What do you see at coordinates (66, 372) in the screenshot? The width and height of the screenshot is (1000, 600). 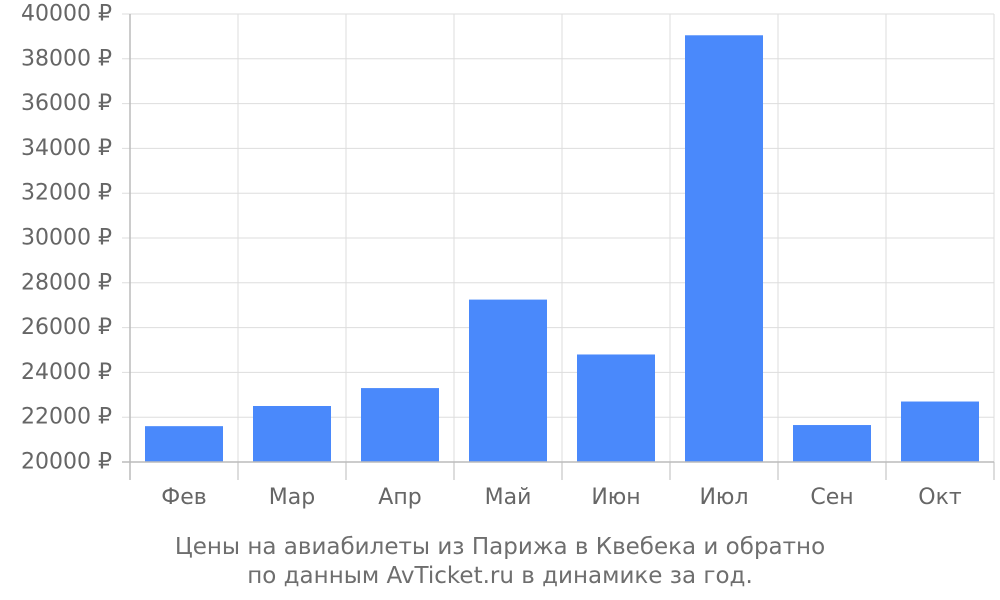 I see `y-tick-label: 24000 ₽` at bounding box center [66, 372].